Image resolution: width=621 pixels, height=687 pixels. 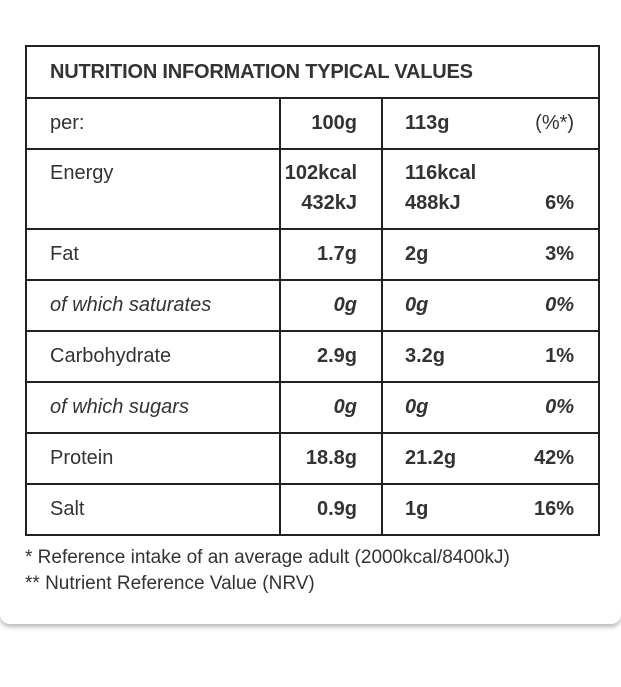 What do you see at coordinates (550, 123) in the screenshot?
I see `col-ri-header: (%*)` at bounding box center [550, 123].